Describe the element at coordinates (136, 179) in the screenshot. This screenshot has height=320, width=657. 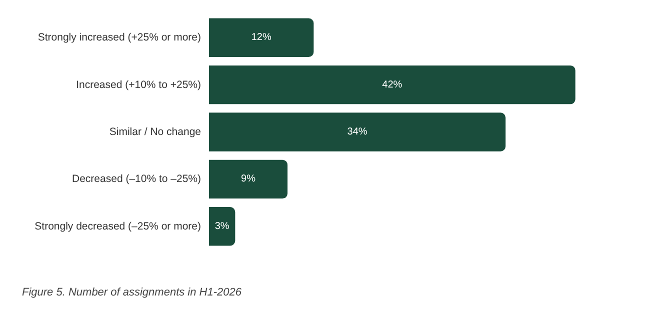
I see `y-tick-label: Decreased (–10% to –25%)` at that location.